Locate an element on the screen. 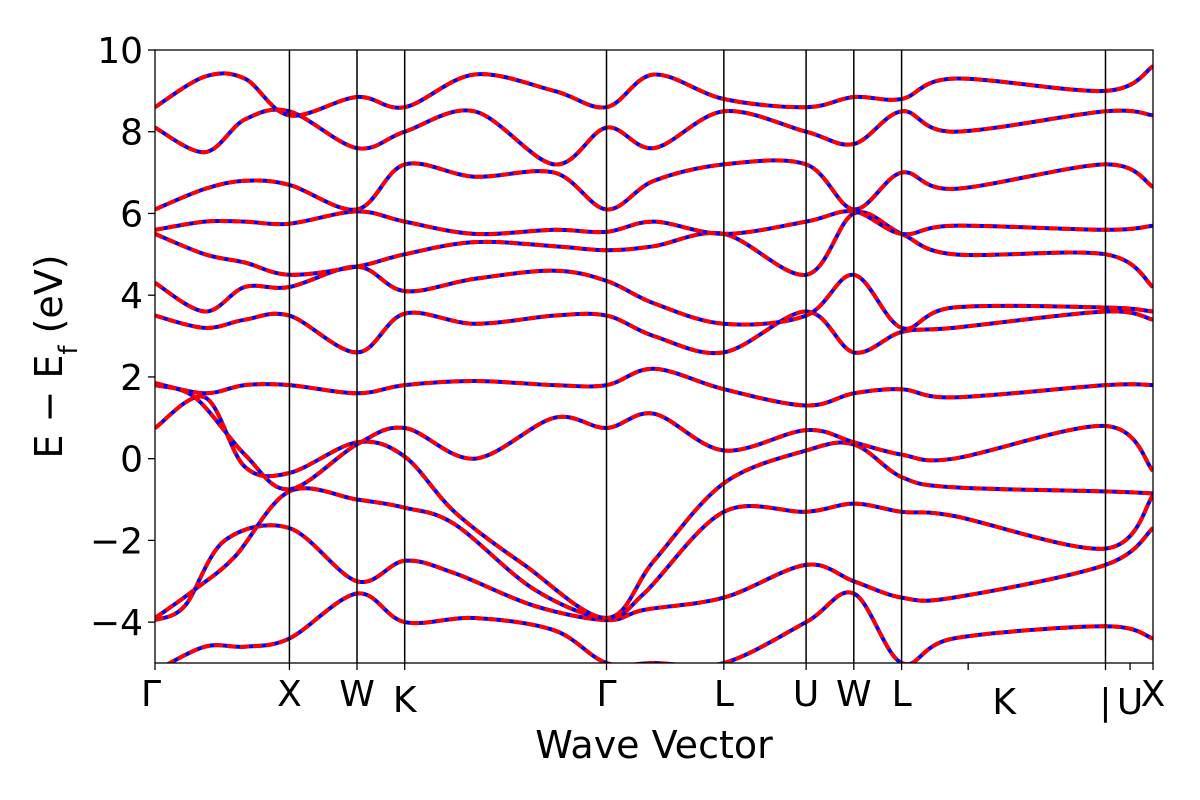  band-3-overlay is located at coordinates (654, 437).